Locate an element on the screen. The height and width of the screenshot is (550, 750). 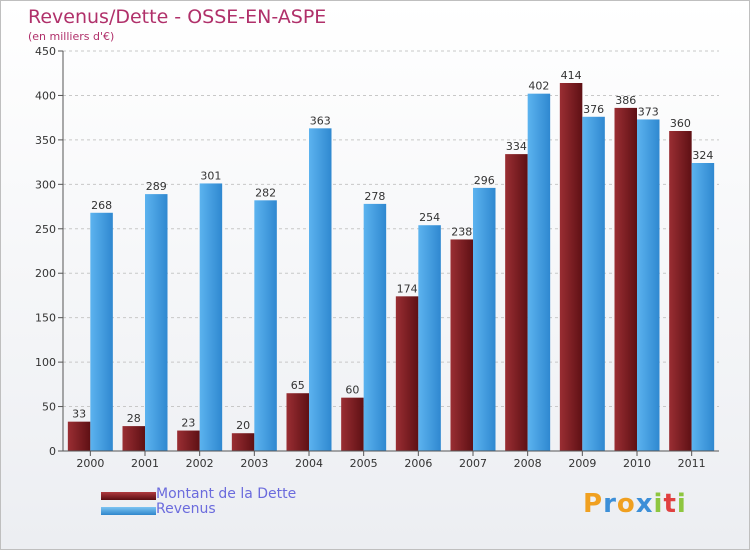
legend-label-revenus: Revenus is located at coordinates (186, 509).